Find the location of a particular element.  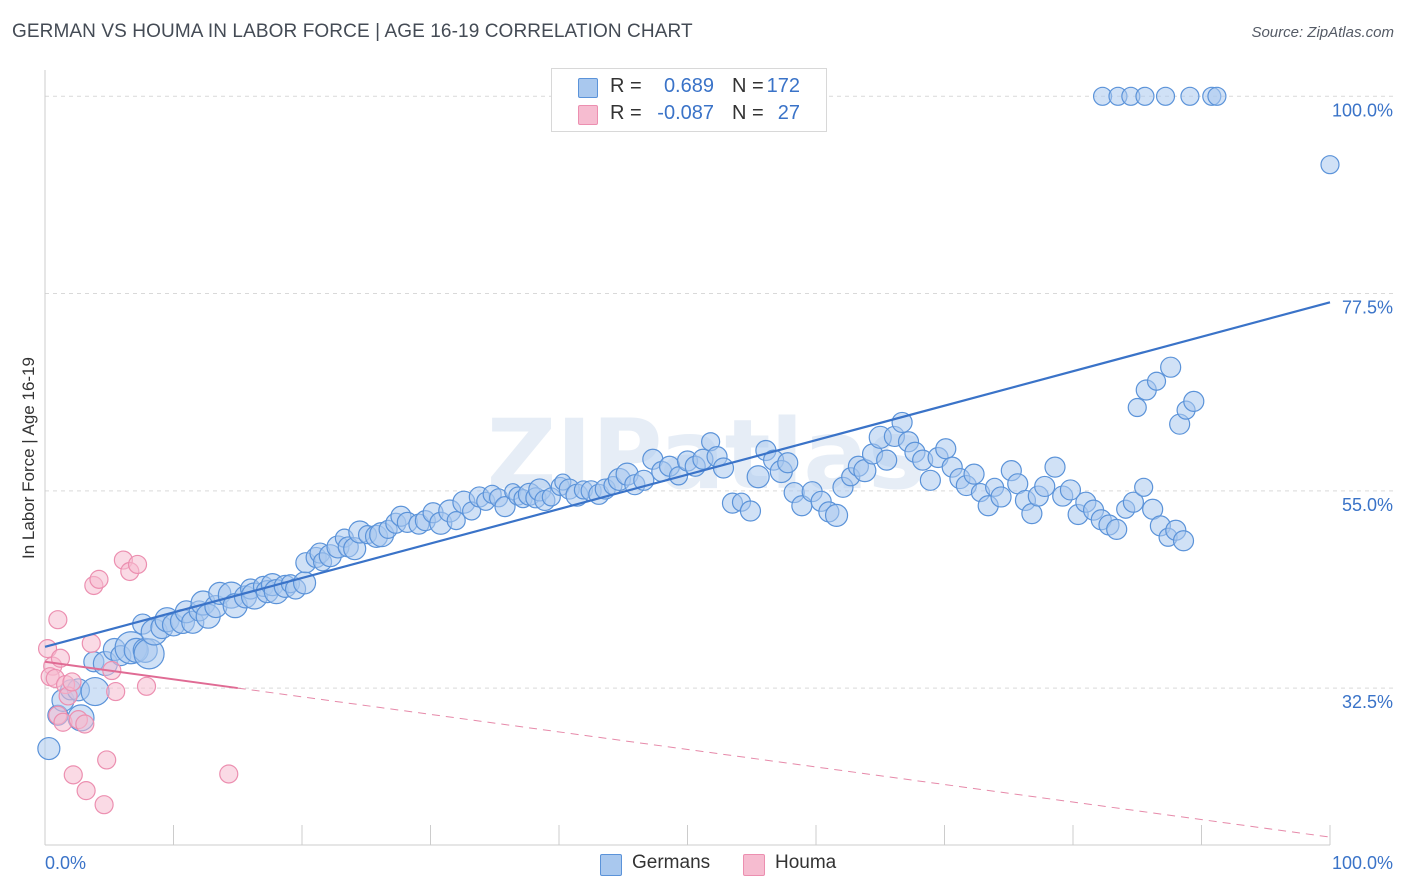

houma-trendline-solid is located at coordinates (141, 675).